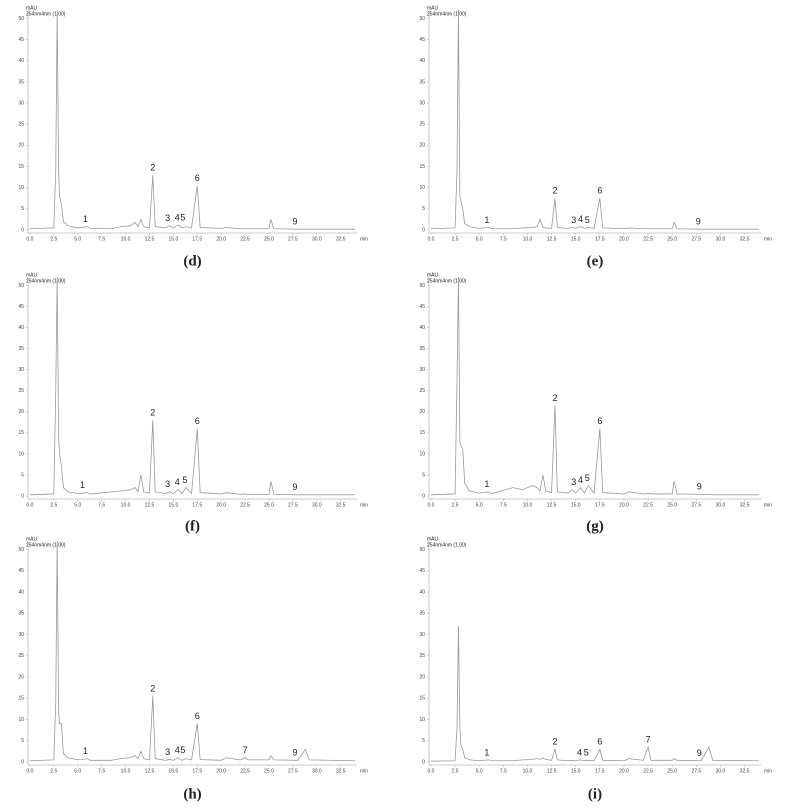 The width and height of the screenshot is (785, 811). I want to click on panel-label: (i), so click(595, 794).